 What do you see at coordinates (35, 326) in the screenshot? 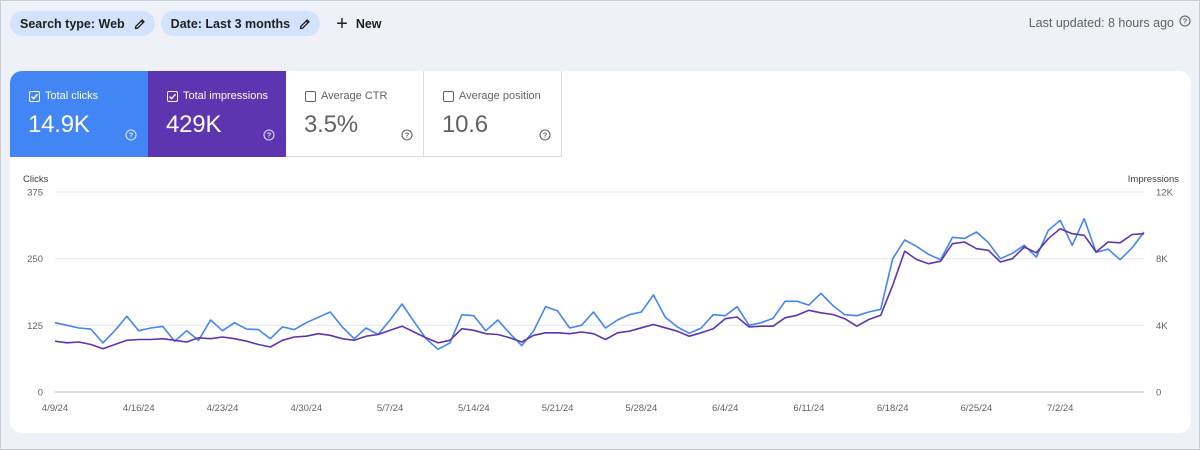
I see `left-tick-label: 125` at bounding box center [35, 326].